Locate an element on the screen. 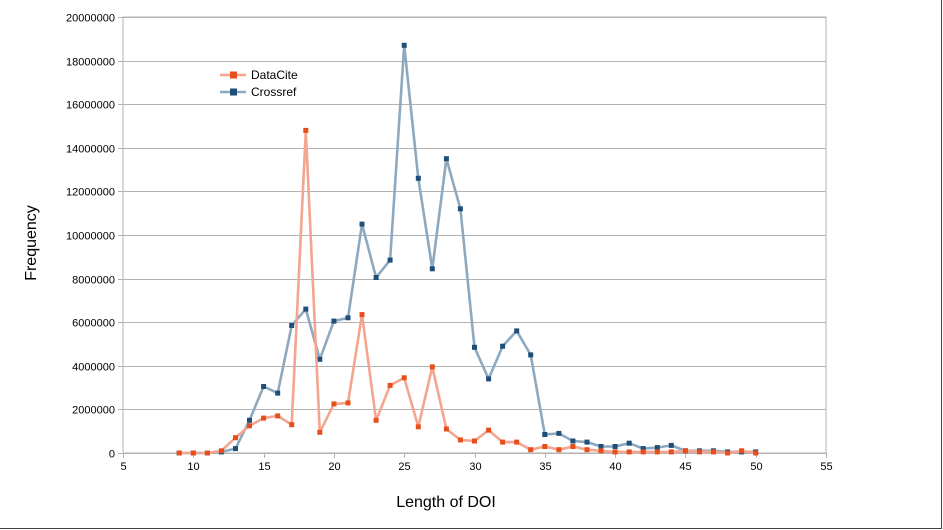 This screenshot has height=530, width=943. y-tick-label: 4000000 is located at coordinates (93, 368).